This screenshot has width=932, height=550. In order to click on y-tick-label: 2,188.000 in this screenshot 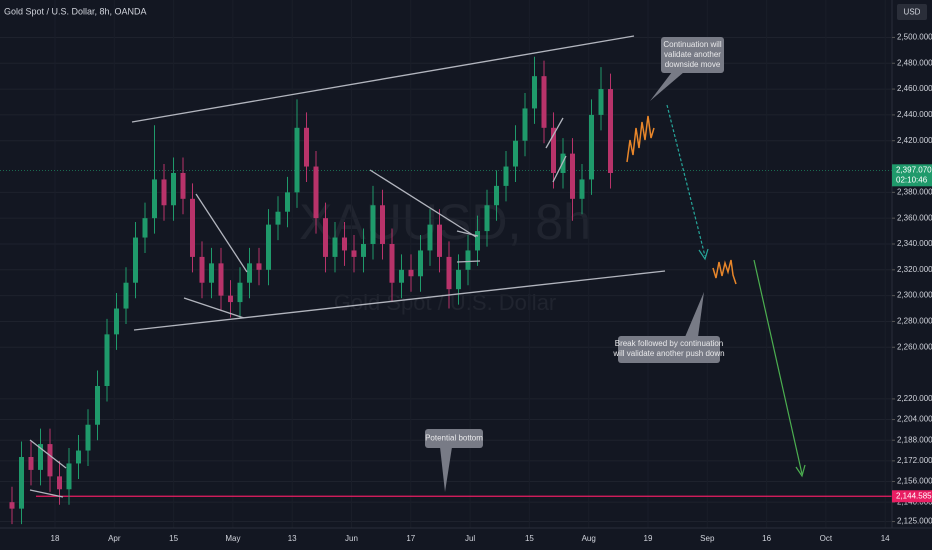, I will do `click(914, 439)`.